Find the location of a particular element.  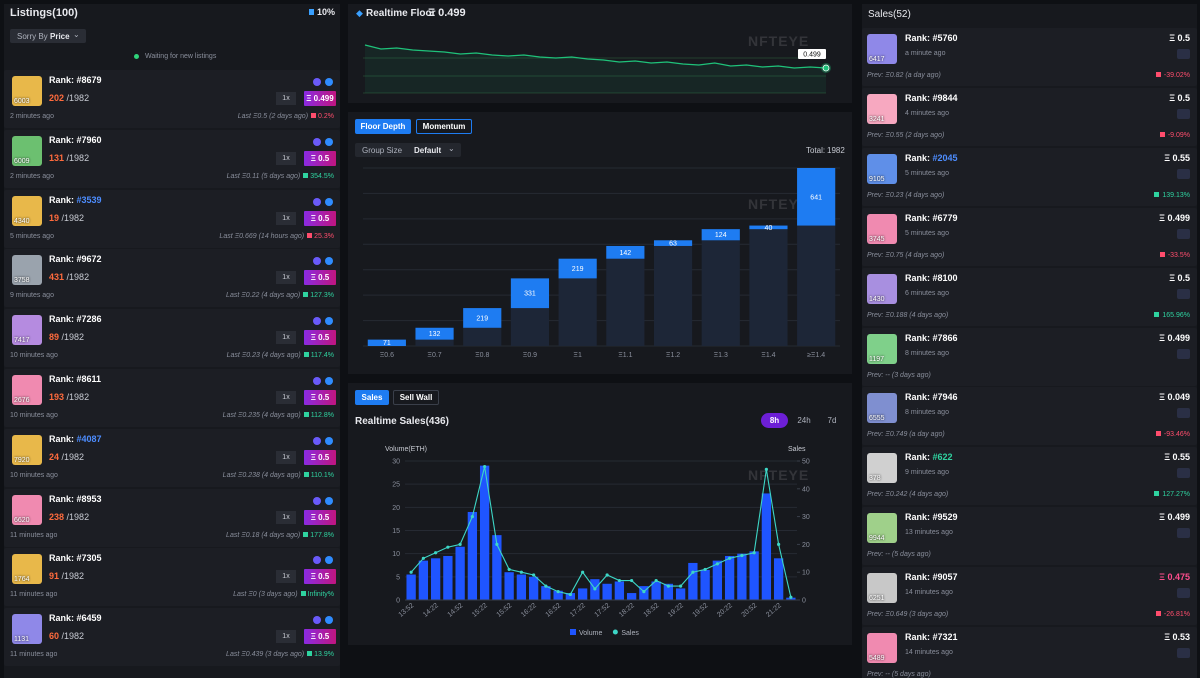

rank-value: #9529 is located at coordinates (945, 517).